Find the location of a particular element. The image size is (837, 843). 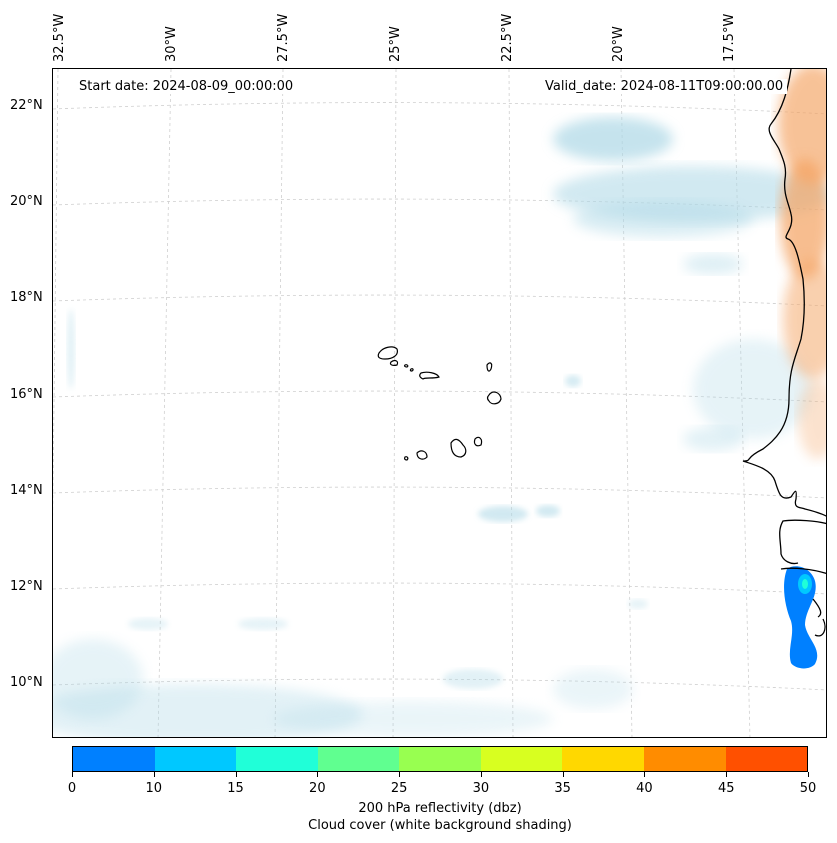

lat-label-16n: 16°N is located at coordinates (26, 394).